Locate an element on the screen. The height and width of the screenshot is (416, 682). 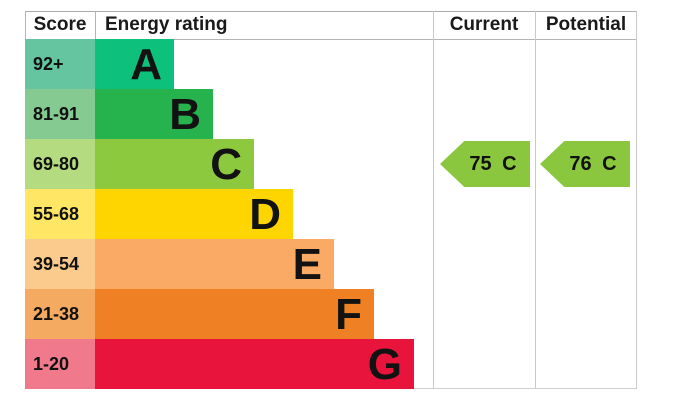
epc-band-row: 81-91 B is located at coordinates (331, 114).